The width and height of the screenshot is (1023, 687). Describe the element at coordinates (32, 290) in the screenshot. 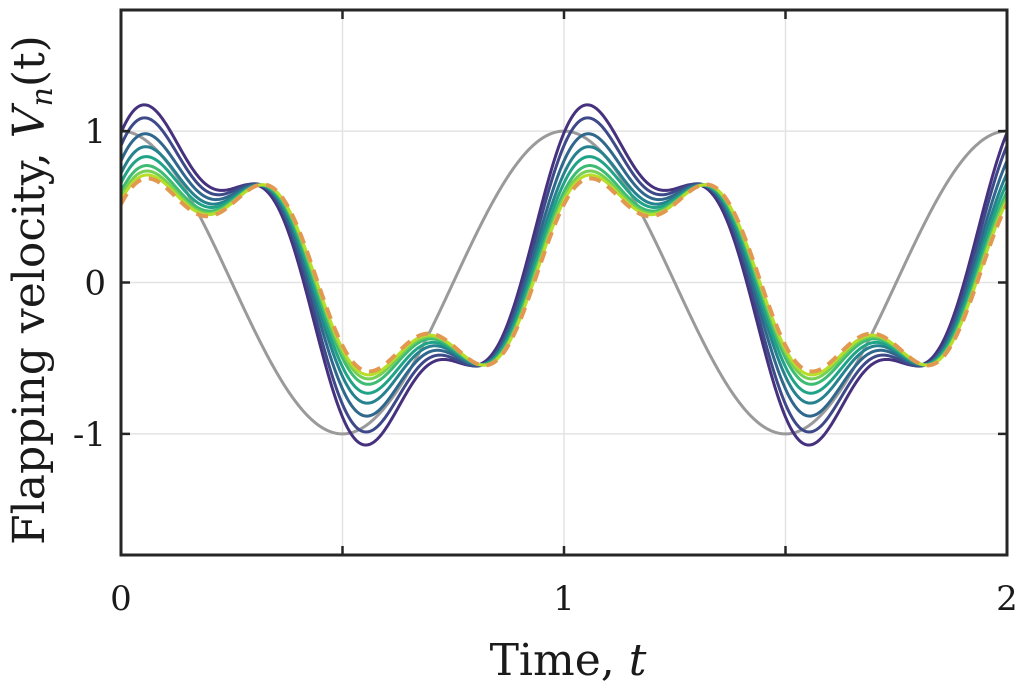

I see `y-axis-label: Flapping velocity, Vn(t)` at that location.